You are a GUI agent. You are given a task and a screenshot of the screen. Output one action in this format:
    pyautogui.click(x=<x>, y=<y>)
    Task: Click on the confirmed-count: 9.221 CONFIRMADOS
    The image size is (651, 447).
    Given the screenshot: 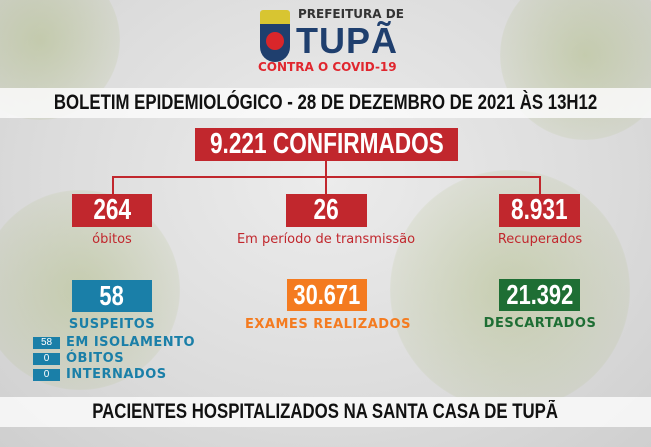 What is the action you would take?
    pyautogui.click(x=326, y=144)
    